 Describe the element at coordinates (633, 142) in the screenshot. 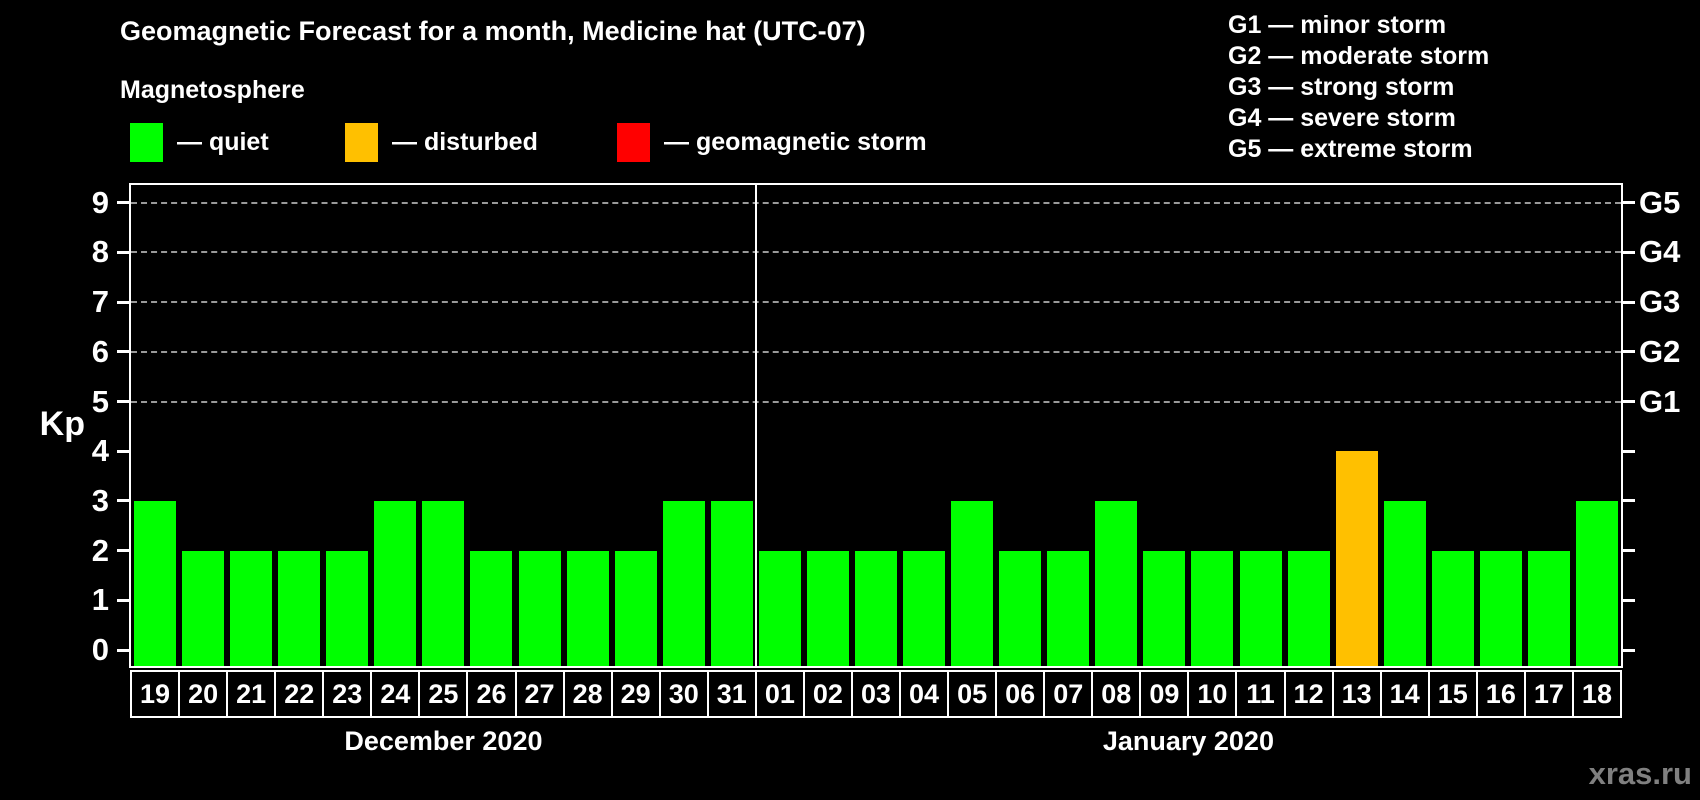

I see `storm-color-swatch` at that location.